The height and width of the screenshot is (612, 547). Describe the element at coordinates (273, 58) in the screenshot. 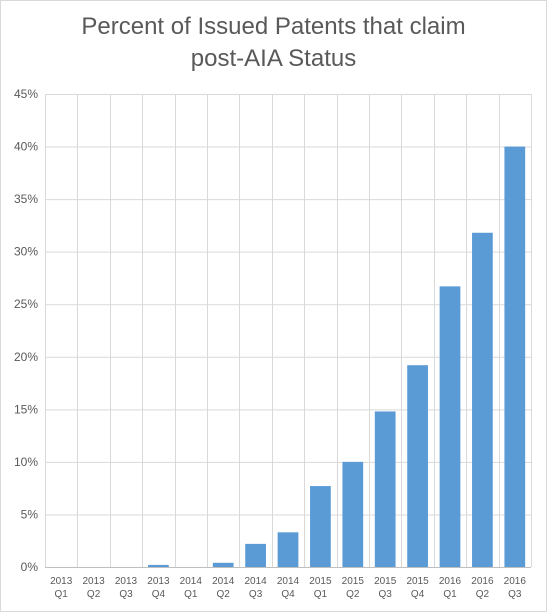

I see `chart-title-line-2: post-AIA Status` at that location.